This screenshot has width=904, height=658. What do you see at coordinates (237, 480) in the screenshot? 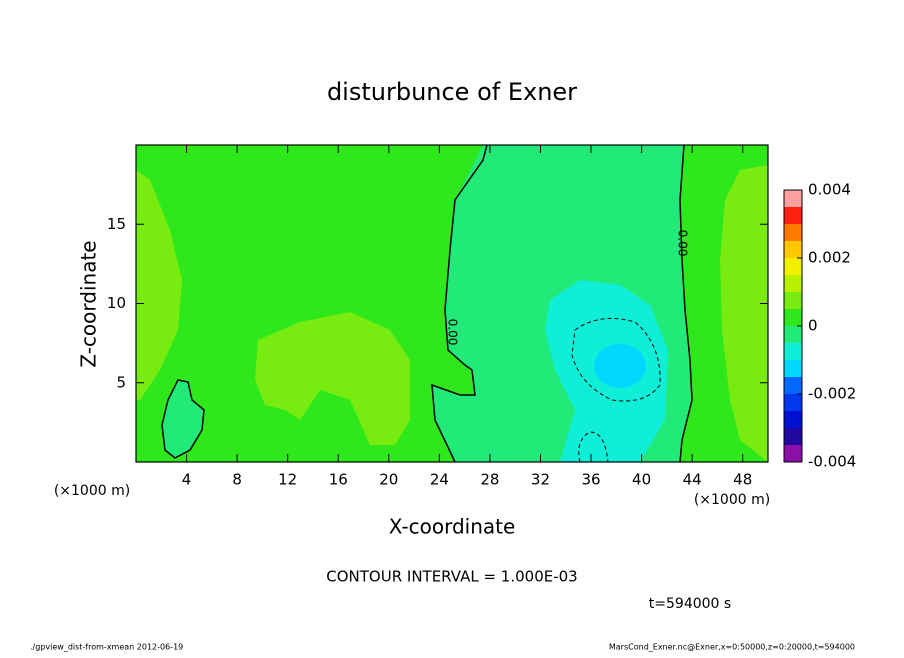
I see `x-tick-label: 8` at bounding box center [237, 480].